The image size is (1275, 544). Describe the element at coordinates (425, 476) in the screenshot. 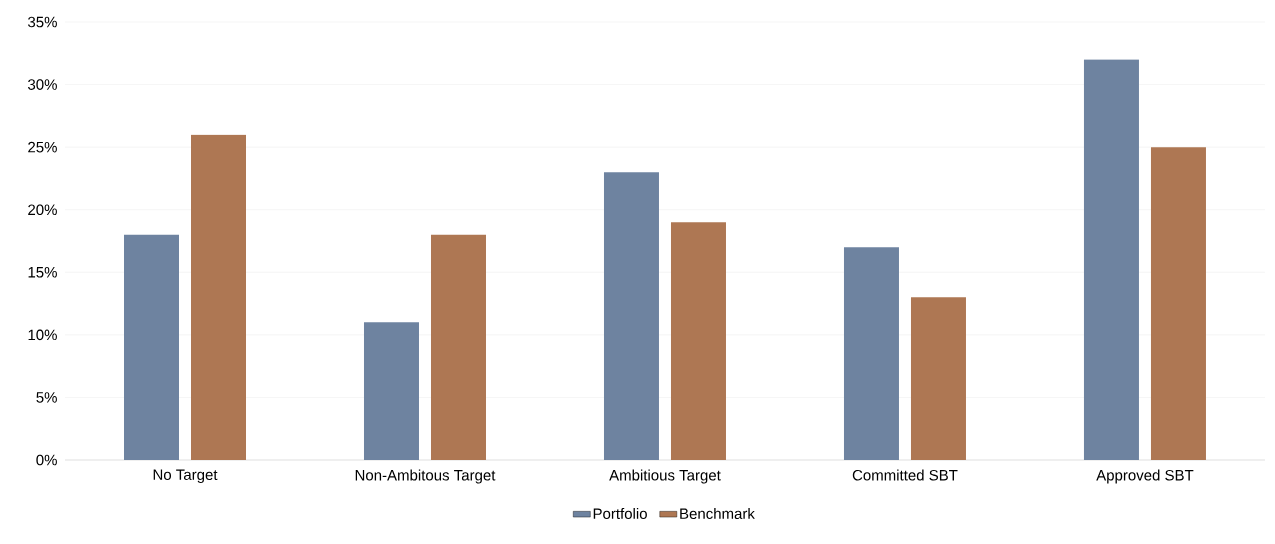

I see `x-tick-label: Non-Ambitous Target` at that location.